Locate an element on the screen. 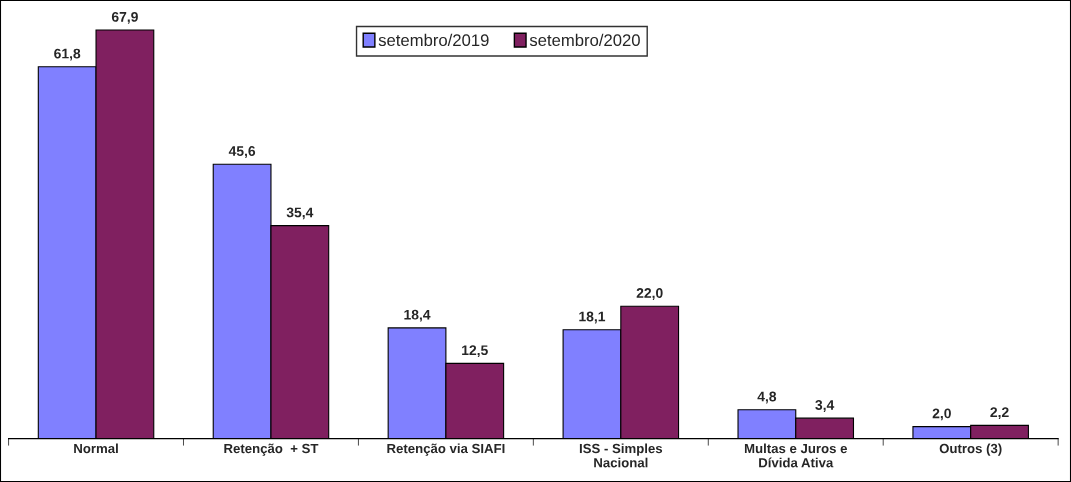 This screenshot has height=482, width=1071. data-label: 12,5 is located at coordinates (475, 351).